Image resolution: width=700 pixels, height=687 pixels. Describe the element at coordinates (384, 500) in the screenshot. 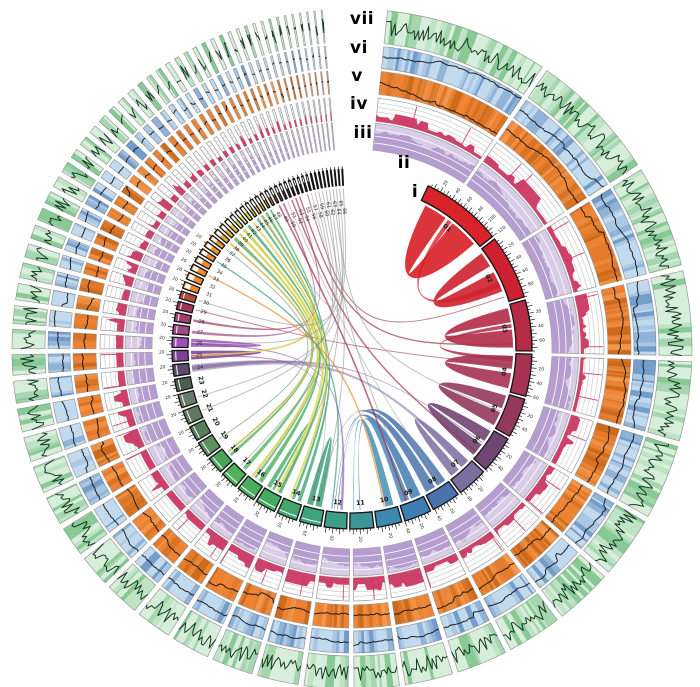

I see `svg-text: 10` at that location.